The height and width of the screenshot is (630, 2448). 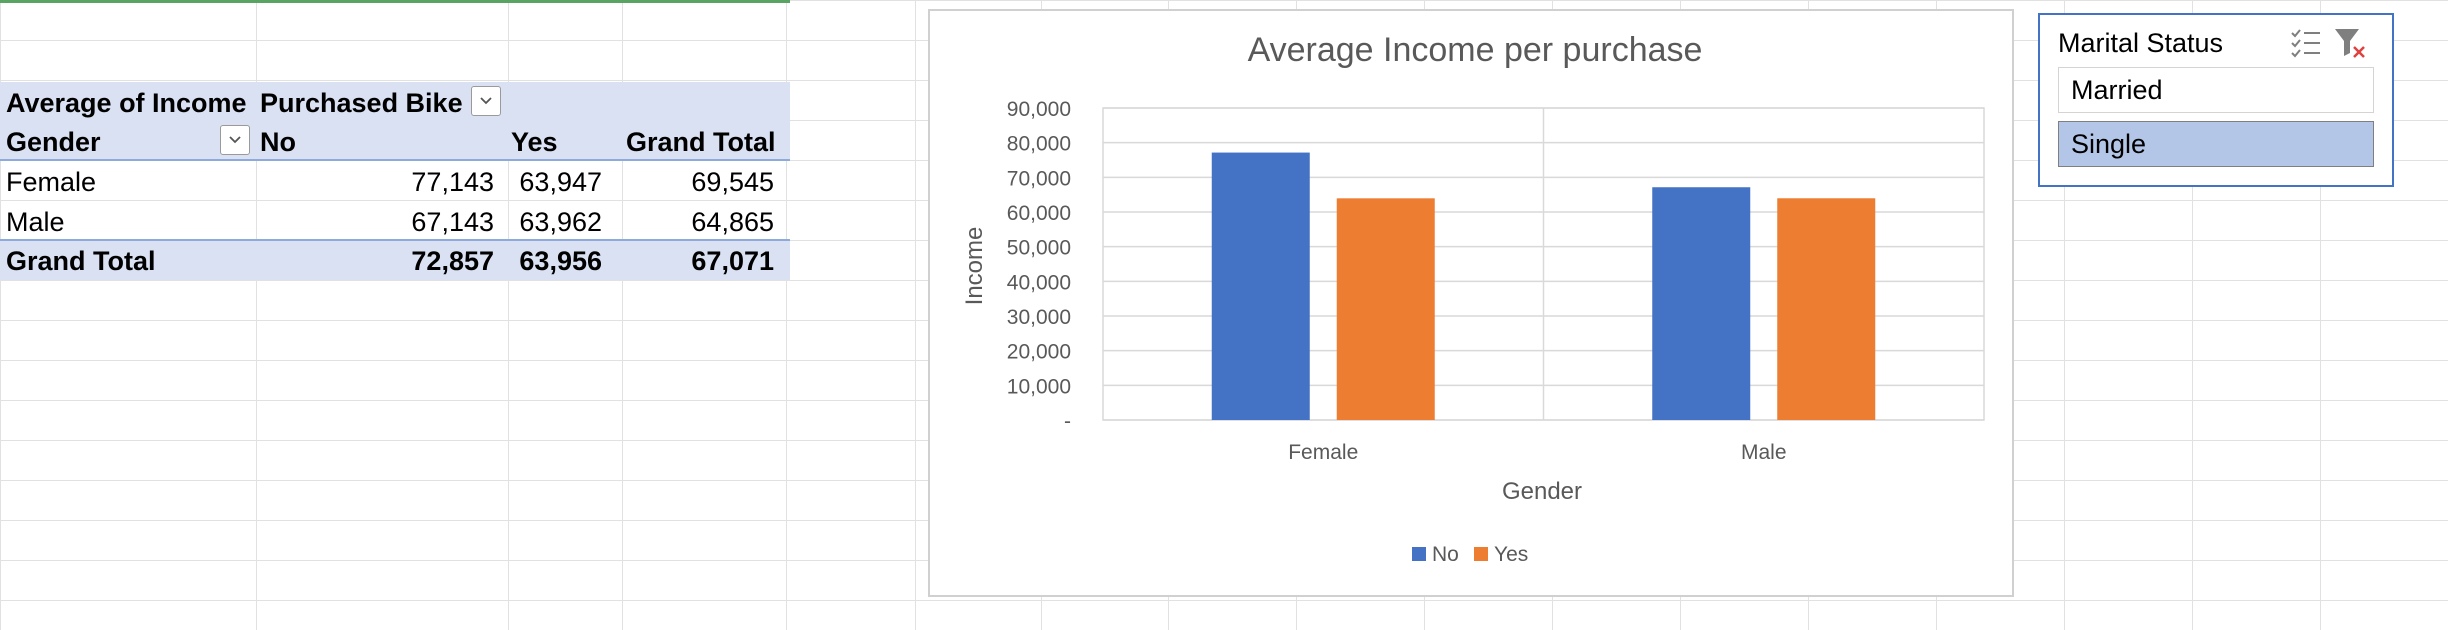 What do you see at coordinates (1039, 248) in the screenshot?
I see `y-tick-label: 50,000` at bounding box center [1039, 248].